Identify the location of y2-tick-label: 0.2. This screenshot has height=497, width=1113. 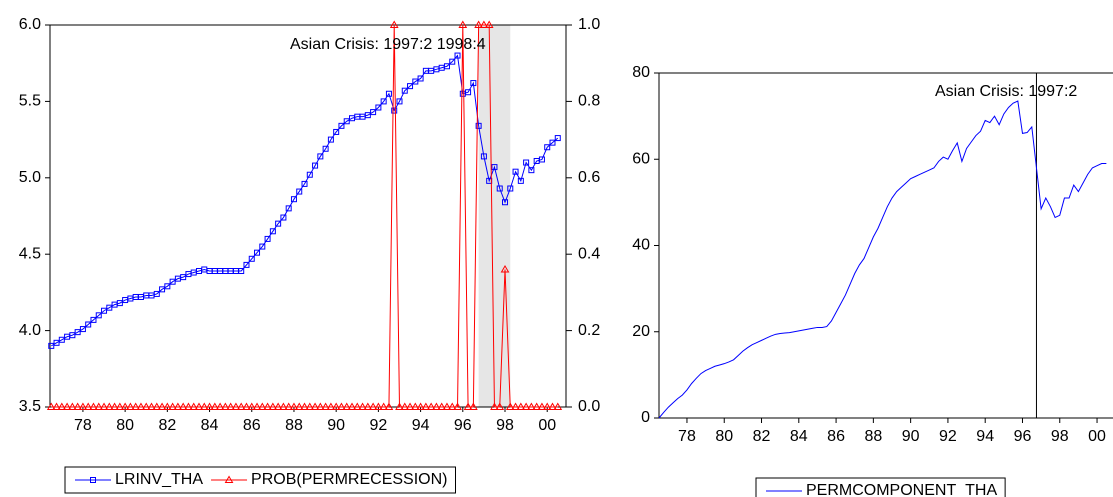
(589, 330).